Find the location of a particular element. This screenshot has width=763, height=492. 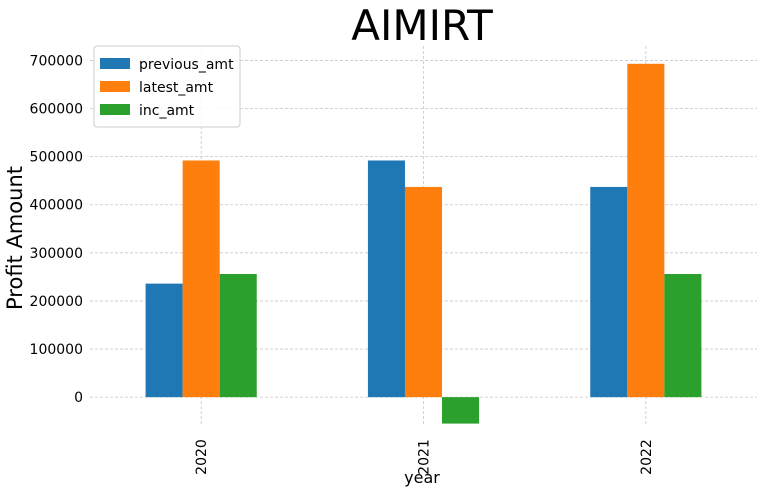

legend-box is located at coordinates (167, 86).